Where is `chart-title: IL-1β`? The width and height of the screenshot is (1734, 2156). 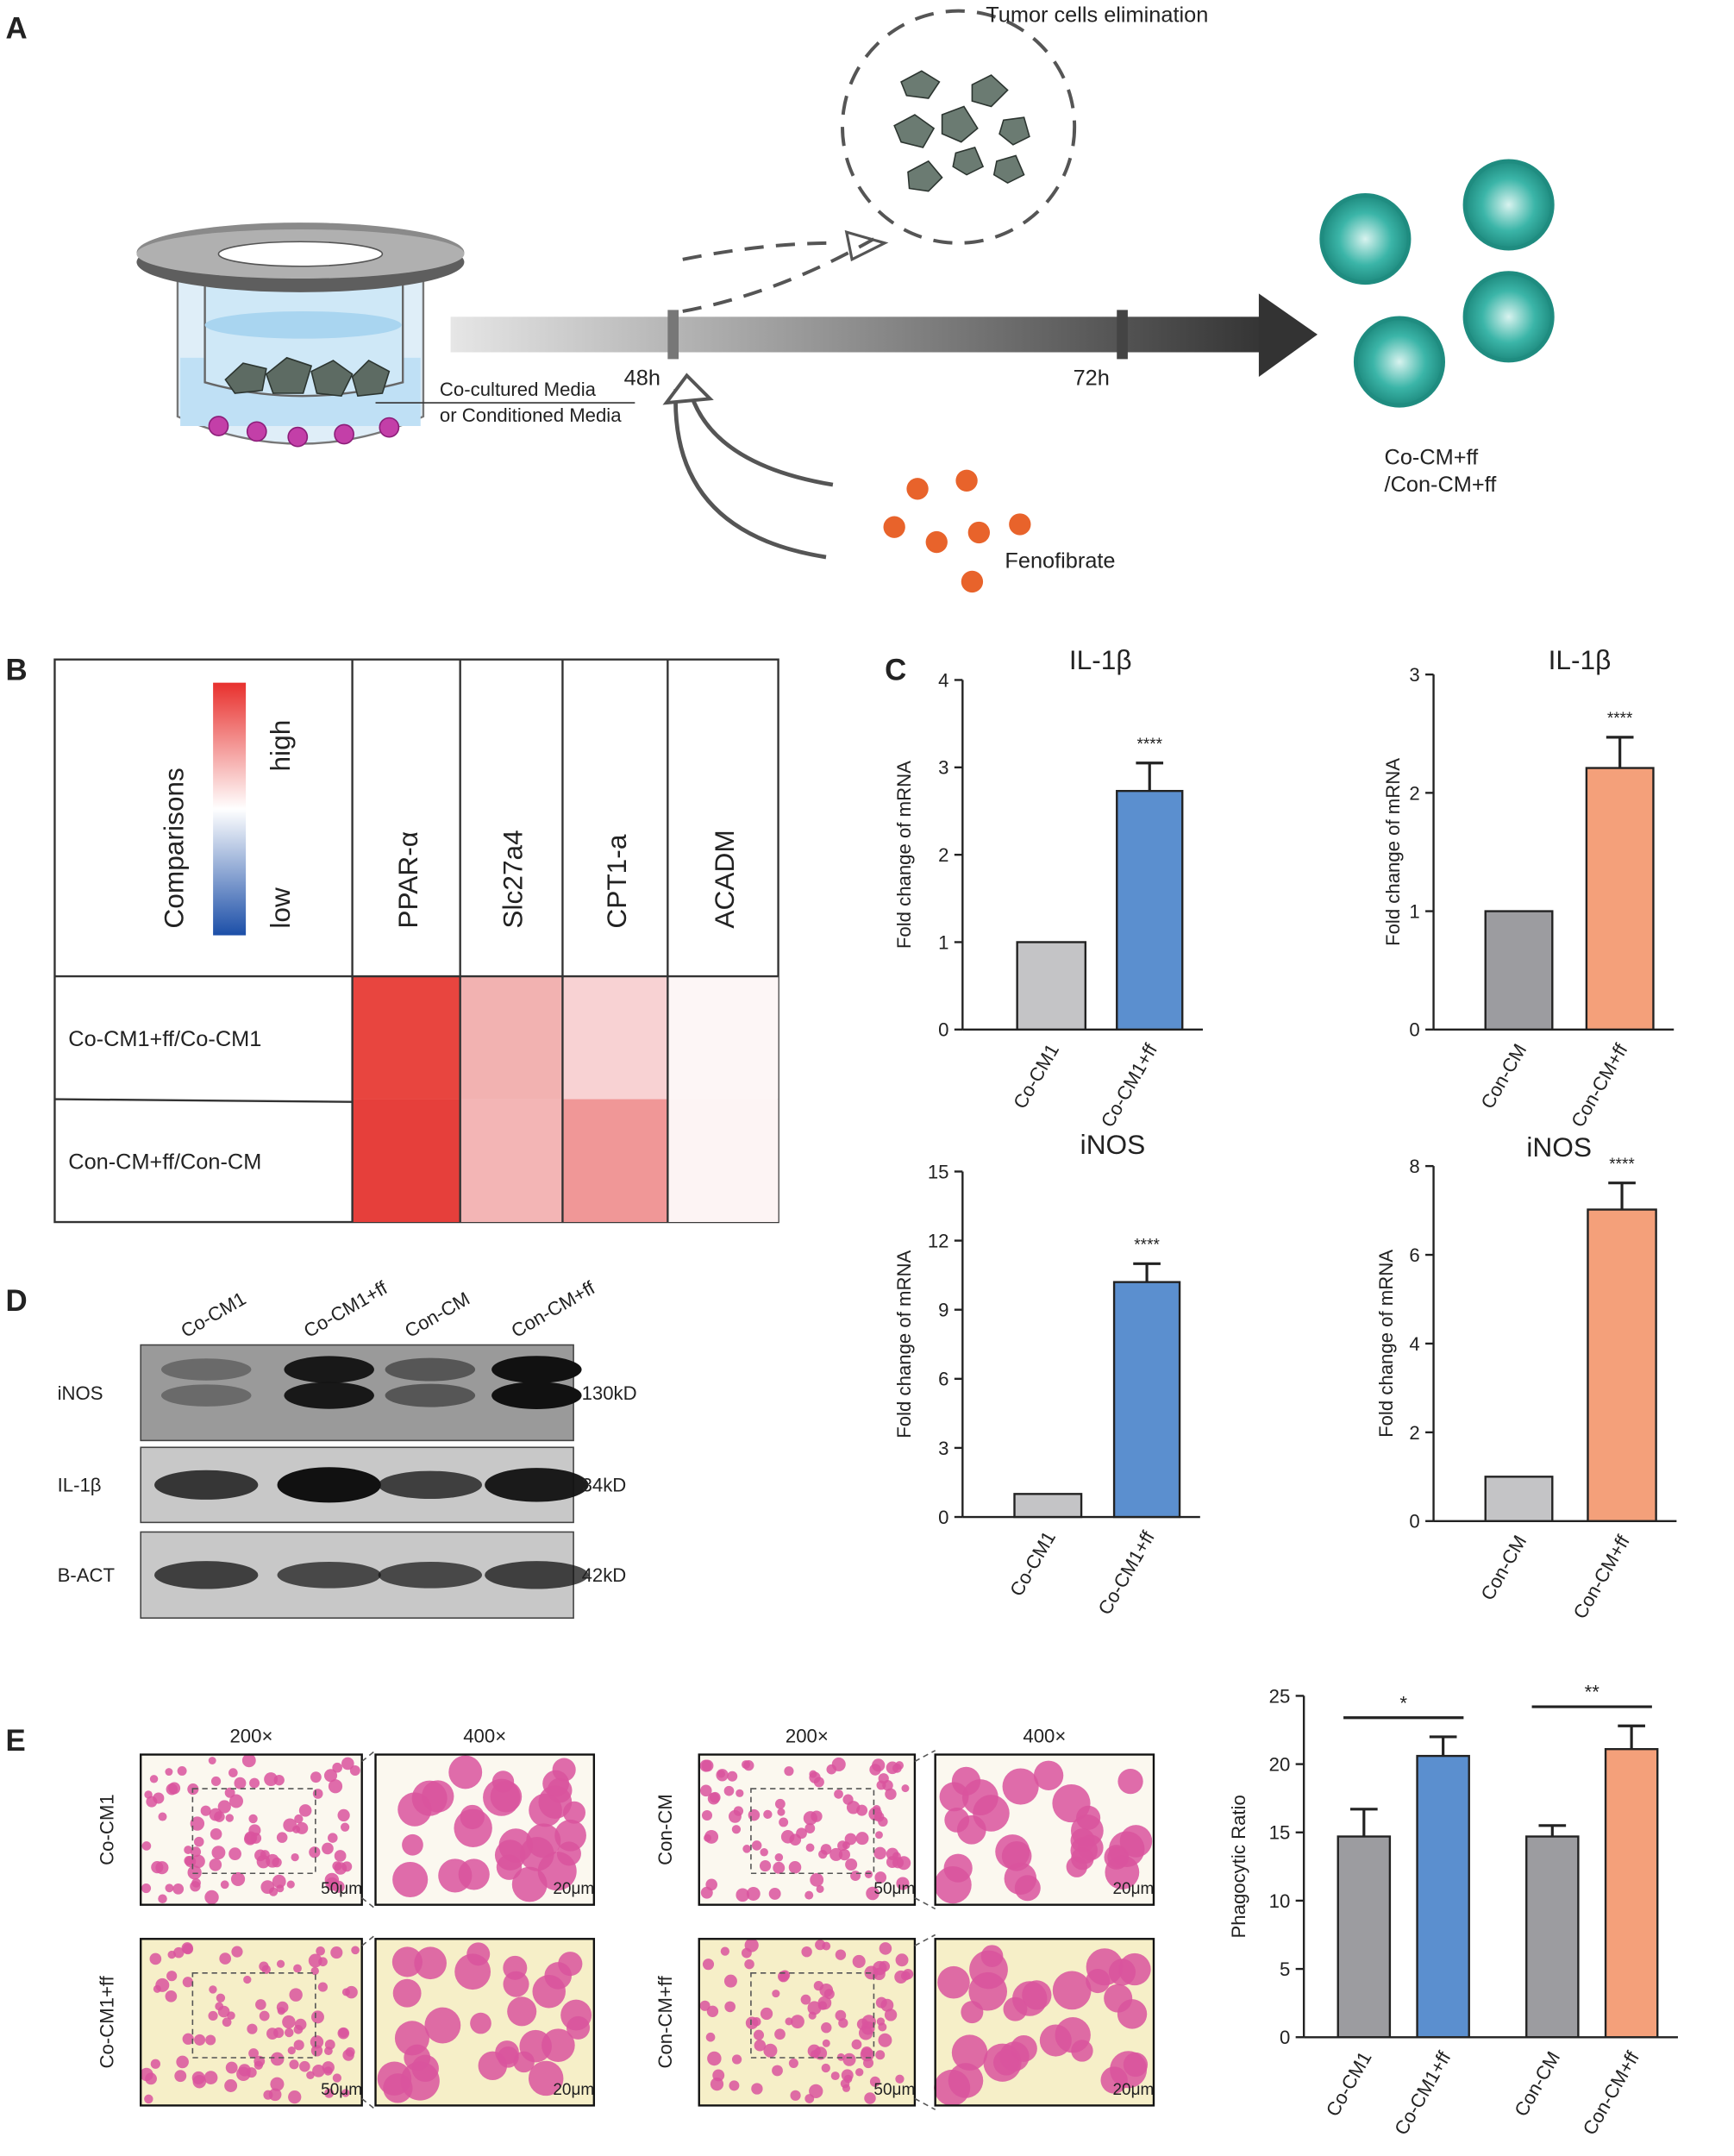 chart-title: IL-1β is located at coordinates (1580, 659).